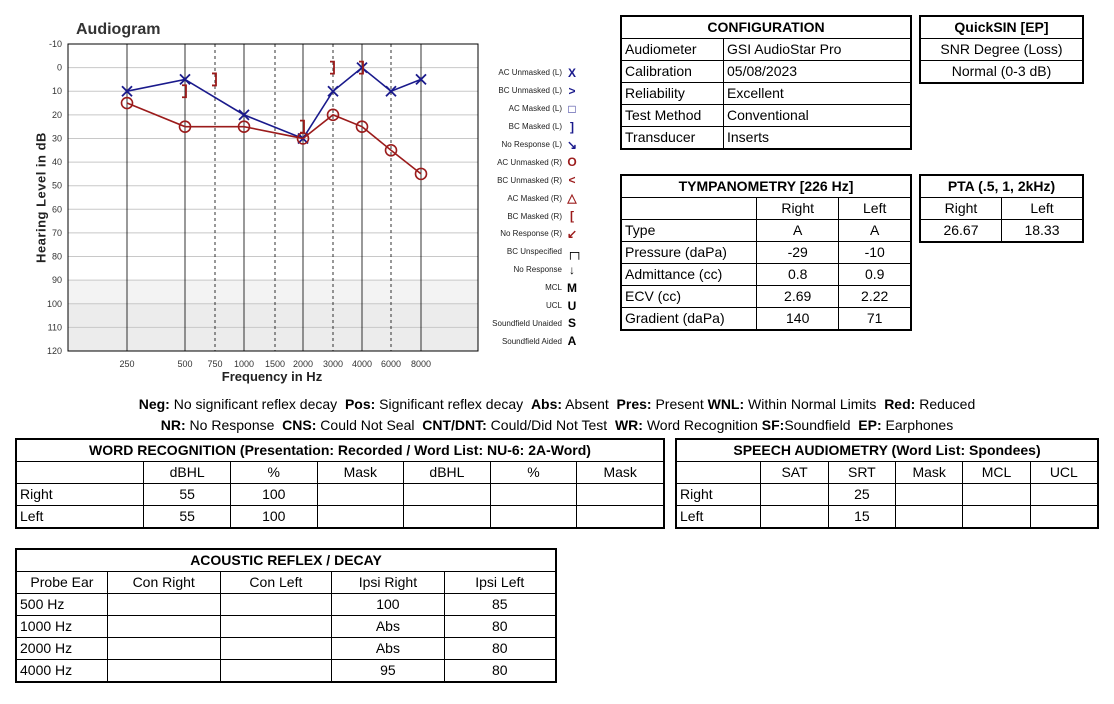 The height and width of the screenshot is (704, 1114). Describe the element at coordinates (61, 626) in the screenshot. I see `reflex-cell: 1000 Hz` at that location.